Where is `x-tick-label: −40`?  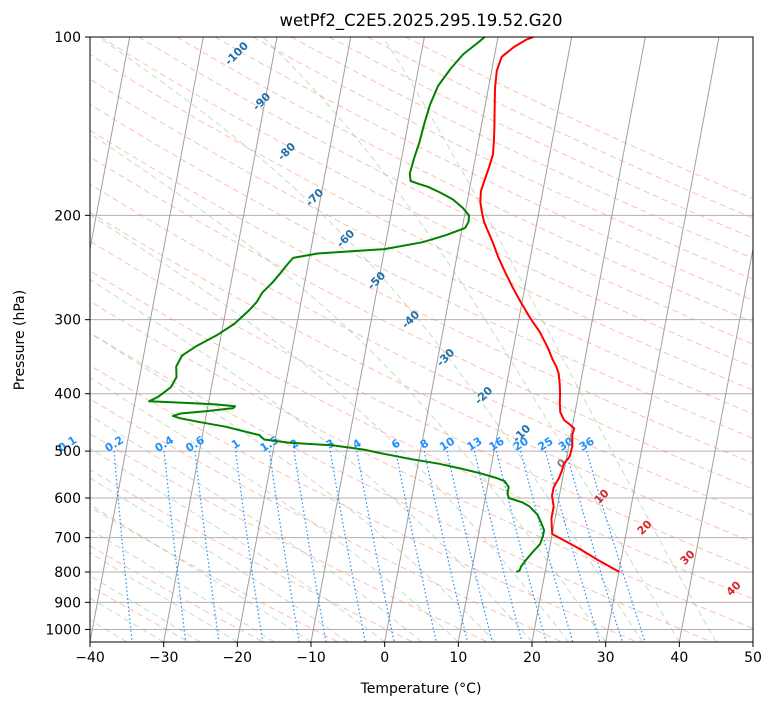 x-tick-label: −40 is located at coordinates (90, 658).